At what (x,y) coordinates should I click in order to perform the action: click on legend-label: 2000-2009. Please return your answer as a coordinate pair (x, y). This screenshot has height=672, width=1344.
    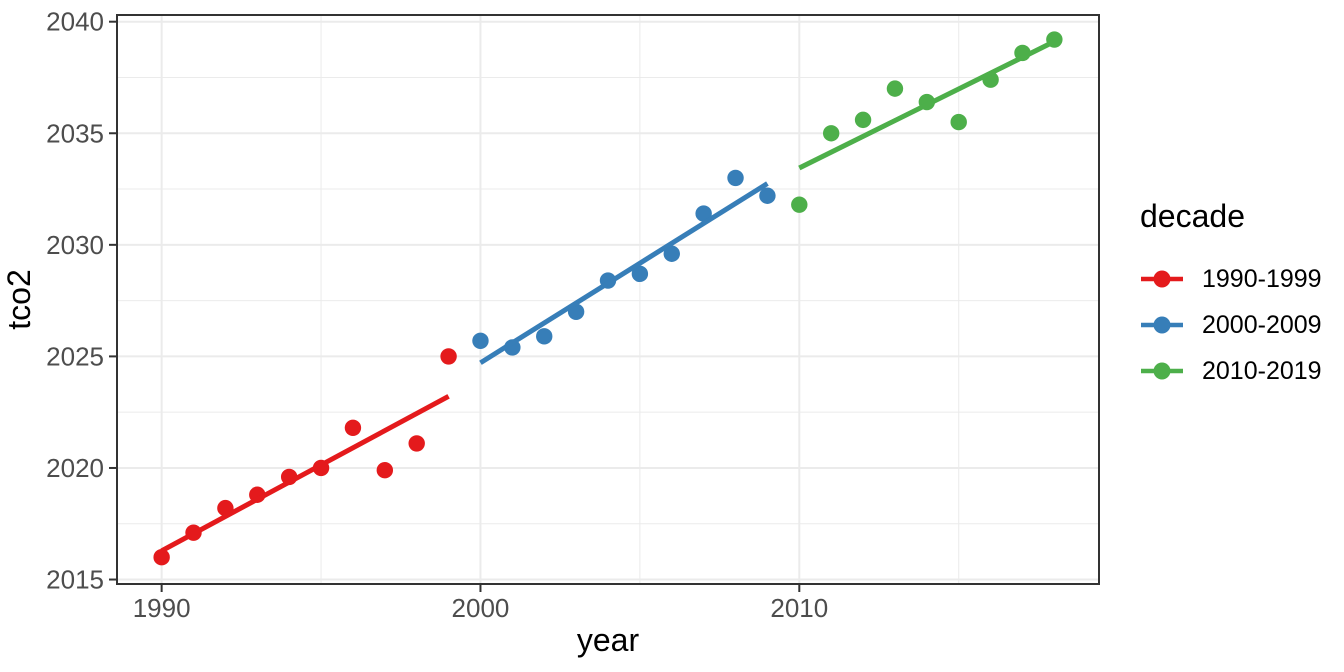
    Looking at the image, I should click on (1262, 324).